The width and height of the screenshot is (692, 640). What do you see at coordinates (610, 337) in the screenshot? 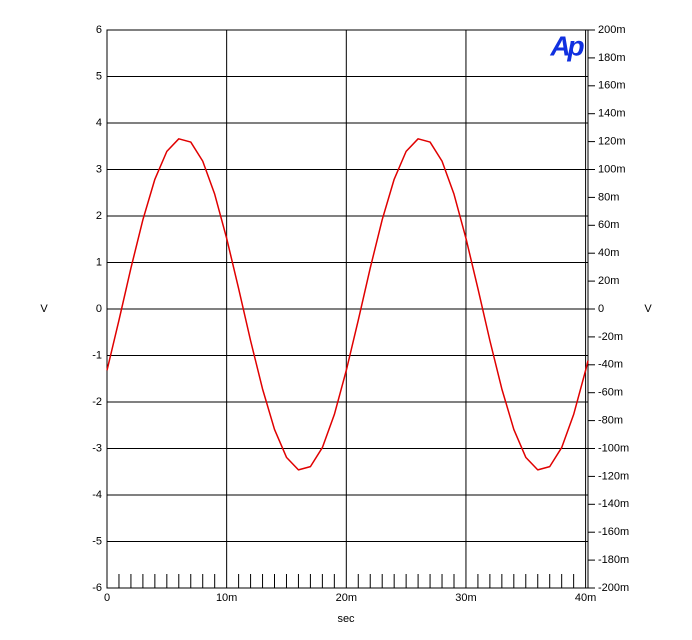
I see `y2-tick-label: -20m` at bounding box center [610, 337].